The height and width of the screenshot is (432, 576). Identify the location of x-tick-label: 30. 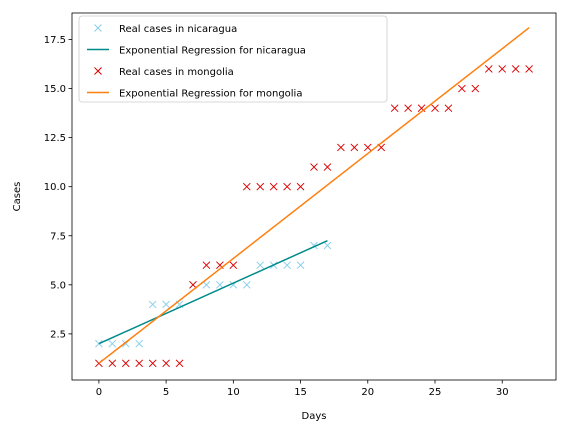
(502, 392).